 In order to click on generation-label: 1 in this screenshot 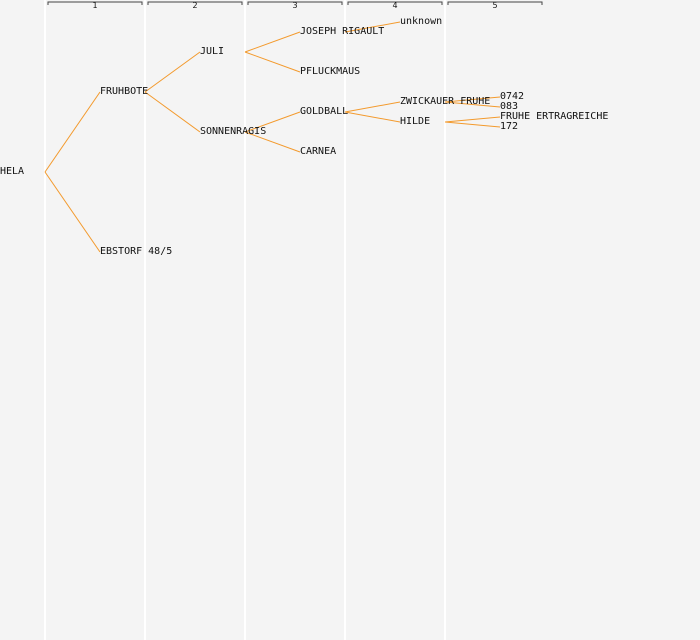, I will do `click(95, 5)`.